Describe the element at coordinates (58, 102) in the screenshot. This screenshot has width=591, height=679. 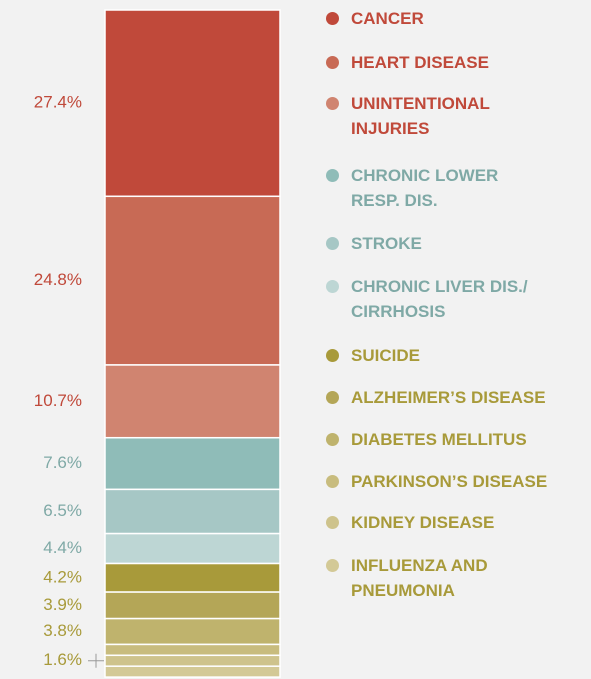
I see `value-label: 27.4%` at that location.